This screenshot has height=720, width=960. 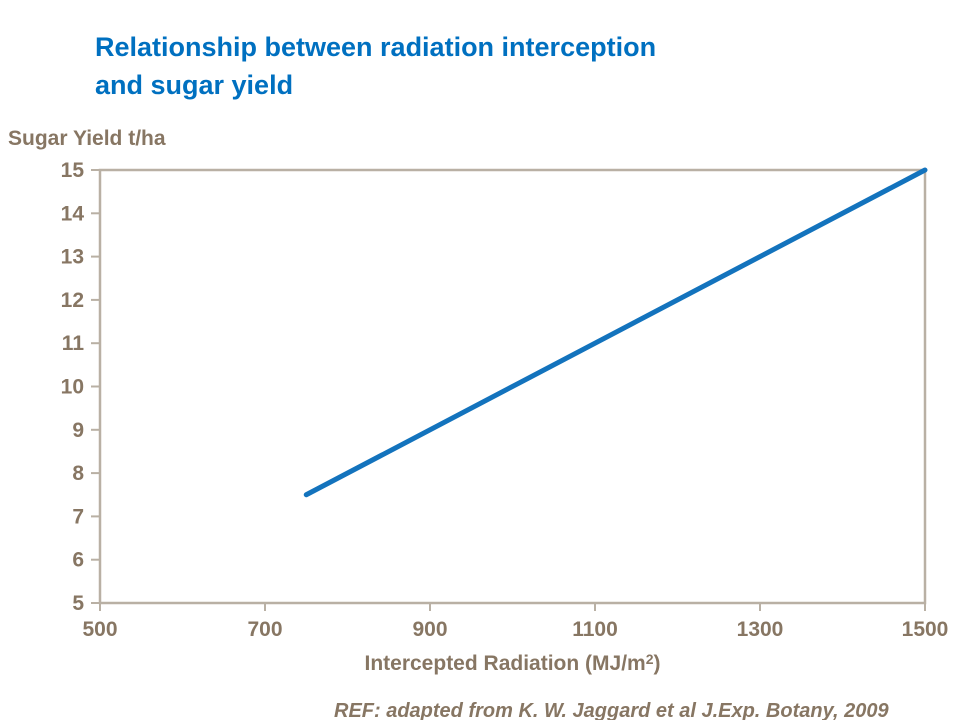 I want to click on y-tick-label: 14, so click(x=73, y=213).